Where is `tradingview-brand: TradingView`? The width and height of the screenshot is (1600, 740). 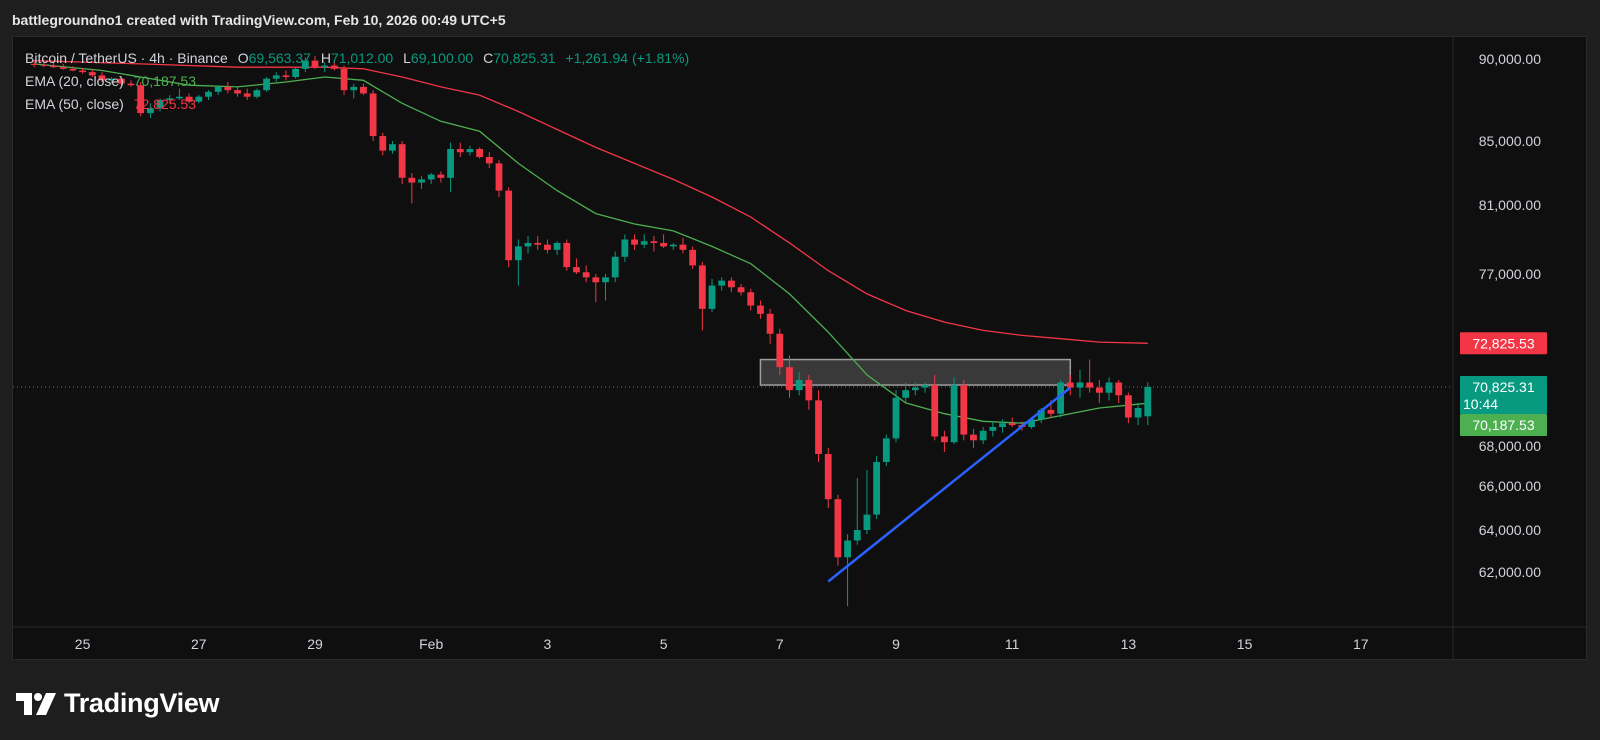 tradingview-brand: TradingView is located at coordinates (142, 703).